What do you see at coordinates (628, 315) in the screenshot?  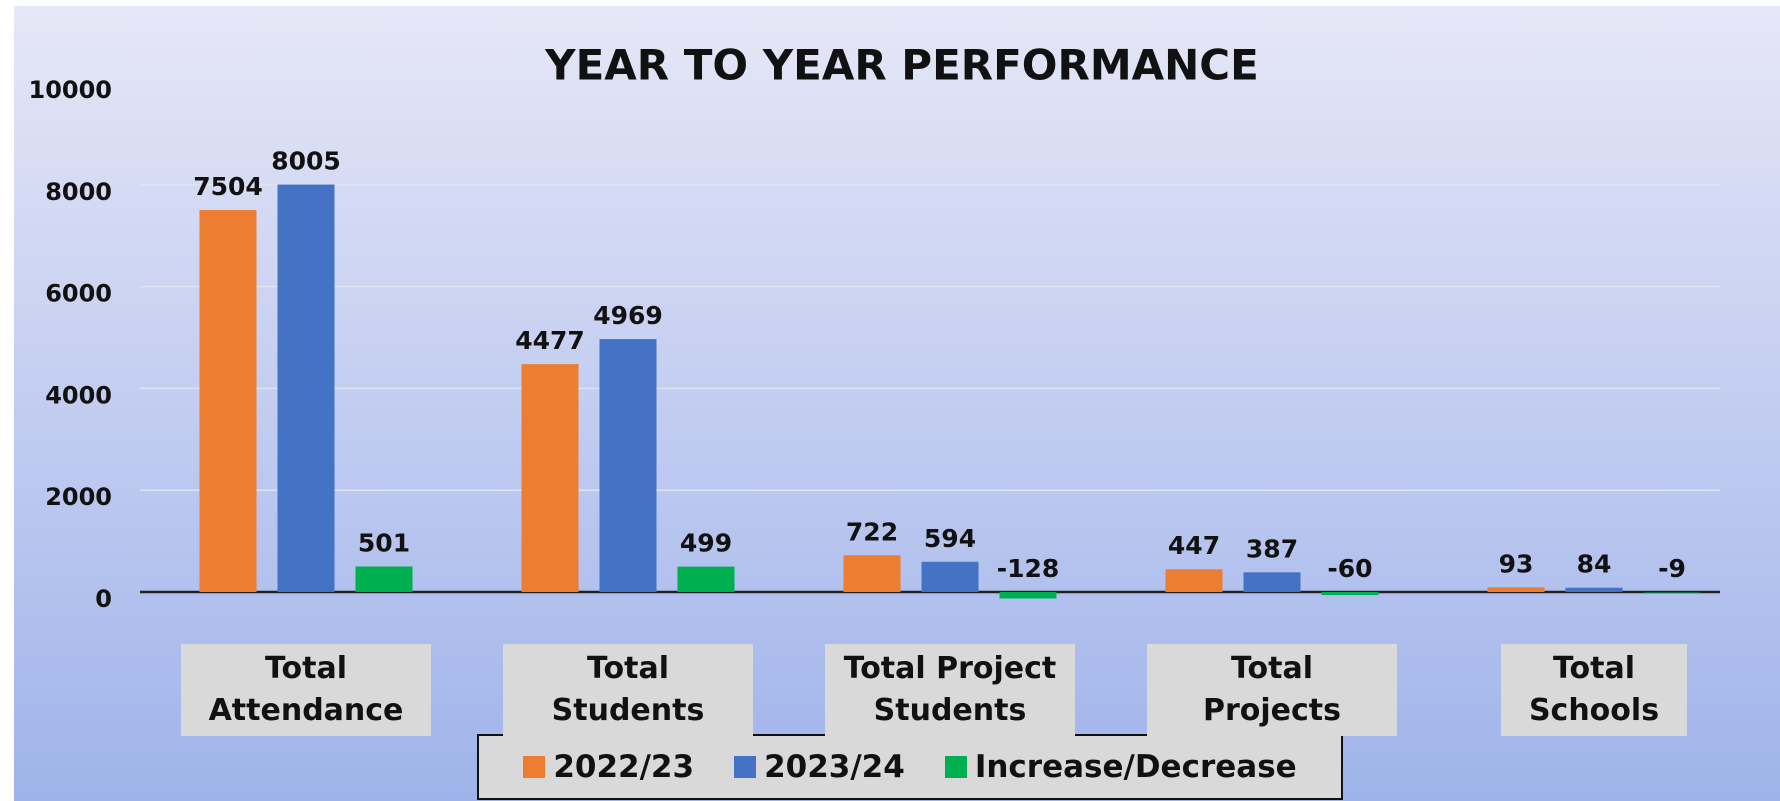 I see `data-label: 4969` at bounding box center [628, 315].